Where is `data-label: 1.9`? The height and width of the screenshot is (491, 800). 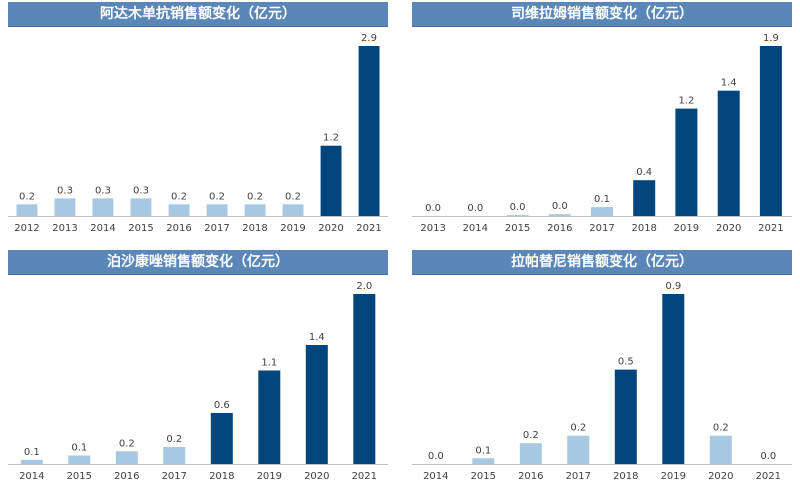 data-label: 1.9 is located at coordinates (771, 38).